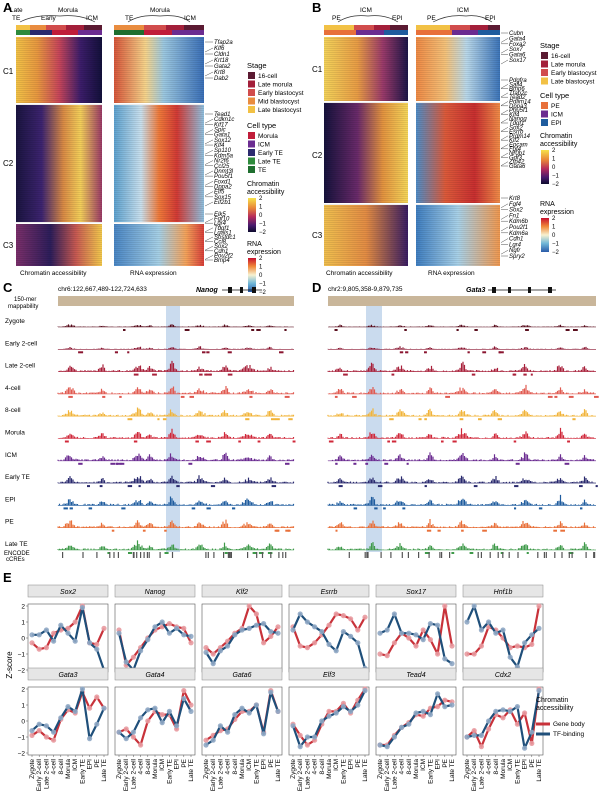  Describe the element at coordinates (496, 633) in the screenshot. I see `point-hnf1b-tf-binding` at that location.